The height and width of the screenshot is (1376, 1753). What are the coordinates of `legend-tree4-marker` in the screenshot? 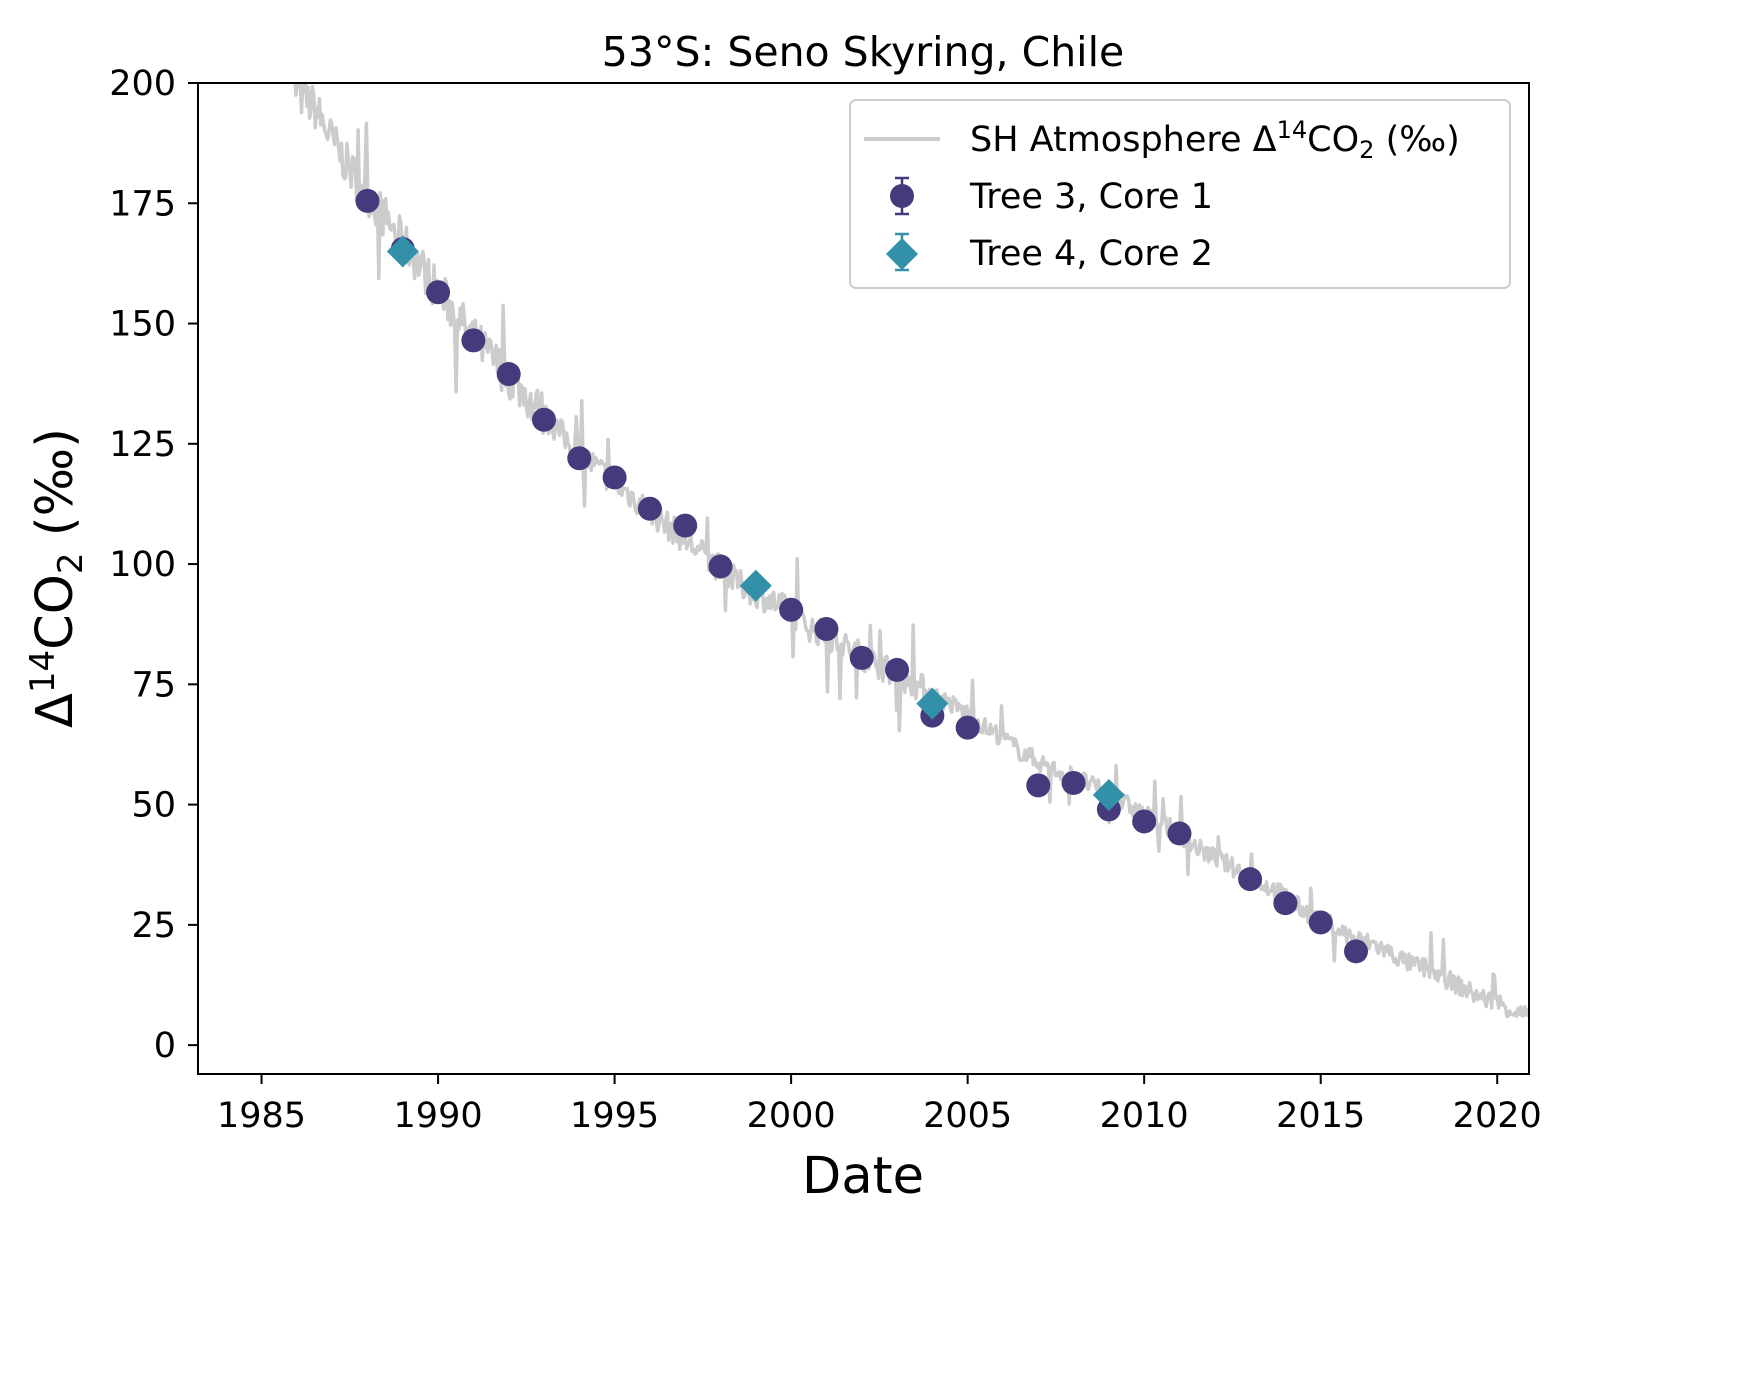 It's located at (902, 254).